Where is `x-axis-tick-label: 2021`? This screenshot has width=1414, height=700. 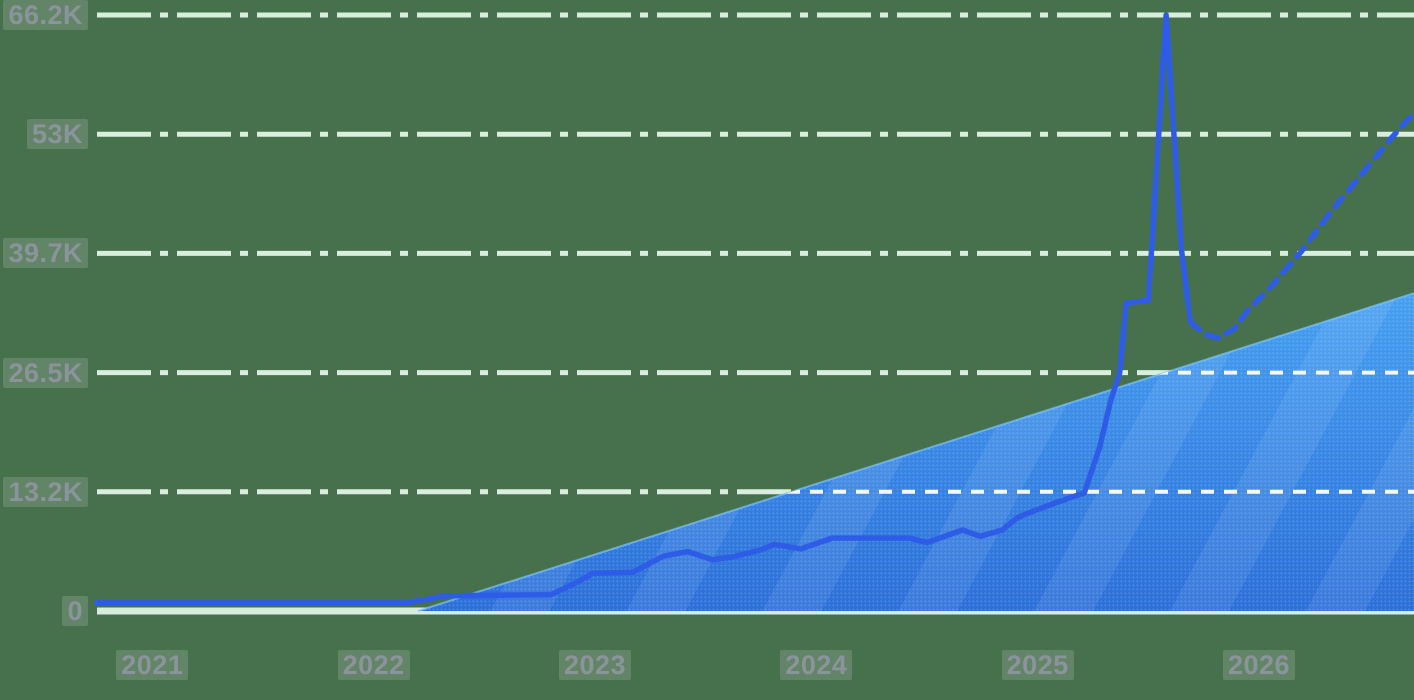 x-axis-tick-label: 2021 is located at coordinates (152, 665).